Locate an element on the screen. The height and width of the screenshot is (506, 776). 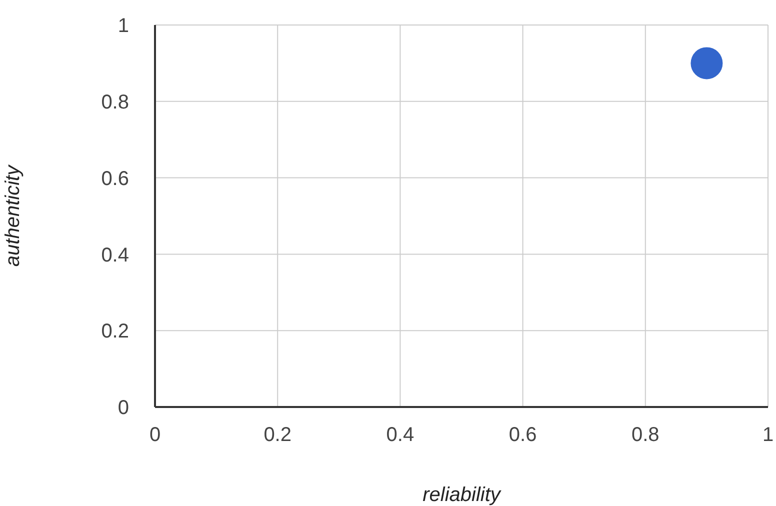
y-tick-label: 1 is located at coordinates (123, 26).